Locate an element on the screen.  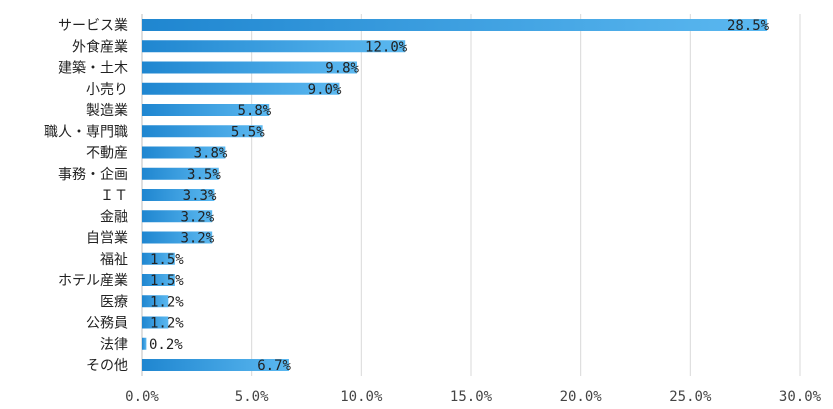
category-label: ＩＴ is located at coordinates (114, 196).